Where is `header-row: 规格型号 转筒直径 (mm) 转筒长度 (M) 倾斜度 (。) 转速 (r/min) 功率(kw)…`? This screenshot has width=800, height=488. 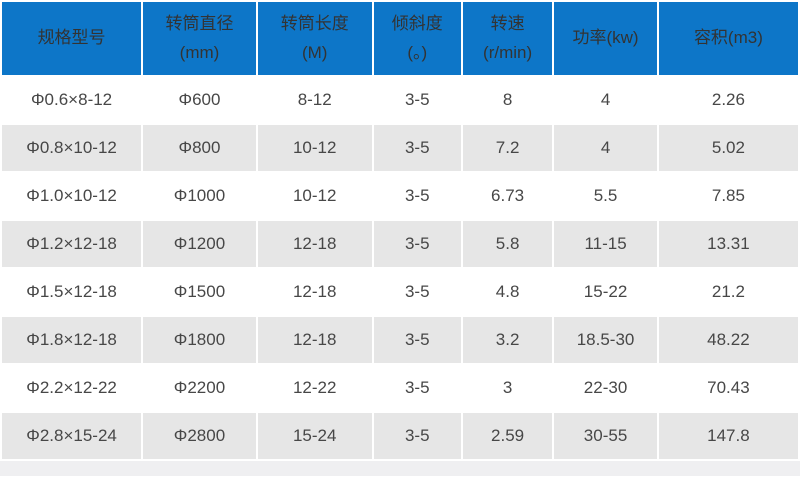 header-row: 规格型号 转筒直径 (mm) 转筒长度 (M) 倾斜度 (。) 转速 (r/min) 功率(kw)… is located at coordinates (400, 38).